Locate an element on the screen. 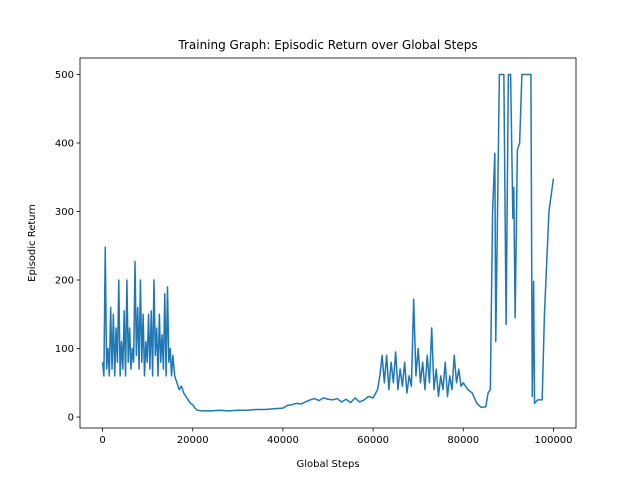  y-tick-label: 100 is located at coordinates (64, 349).